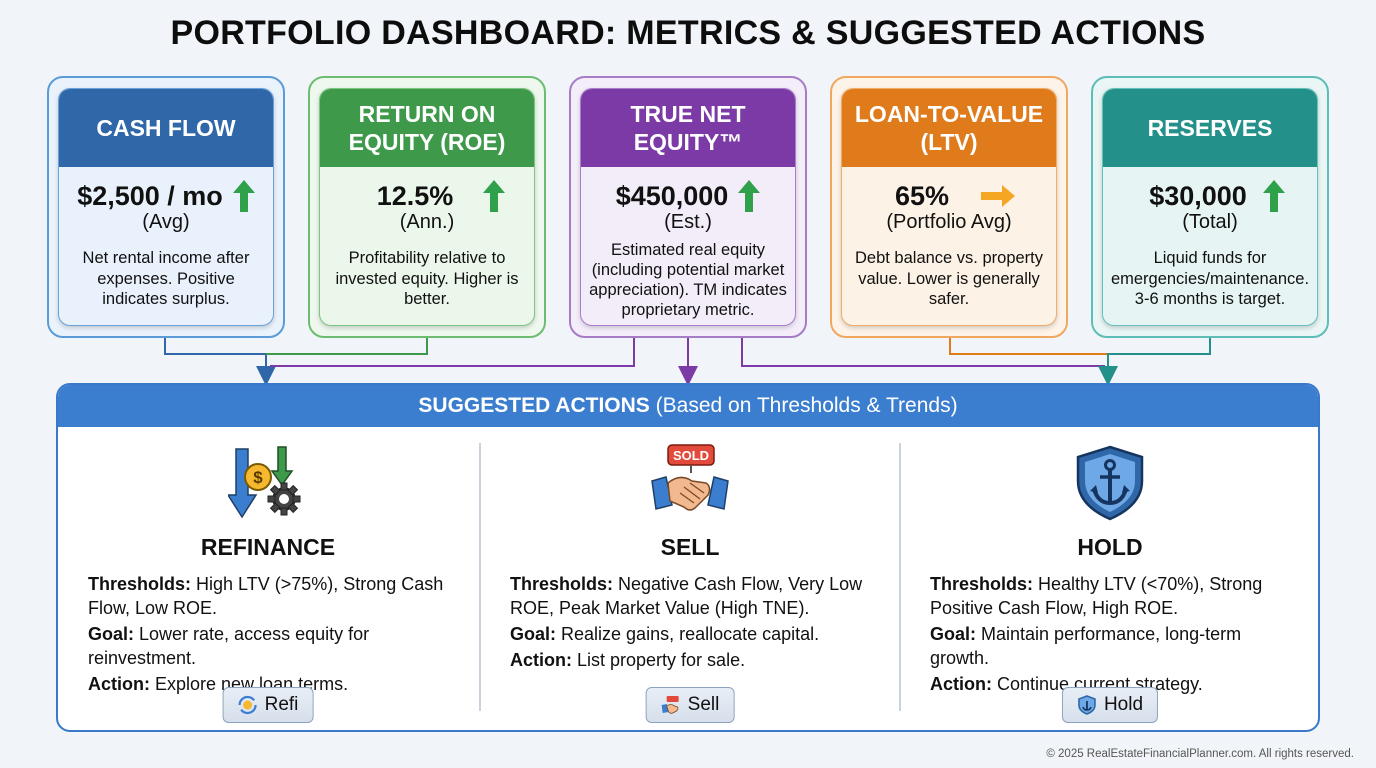  Describe the element at coordinates (534, 405) in the screenshot. I see `suggested-actions-title: SUGGESTED ACTIONS` at that location.